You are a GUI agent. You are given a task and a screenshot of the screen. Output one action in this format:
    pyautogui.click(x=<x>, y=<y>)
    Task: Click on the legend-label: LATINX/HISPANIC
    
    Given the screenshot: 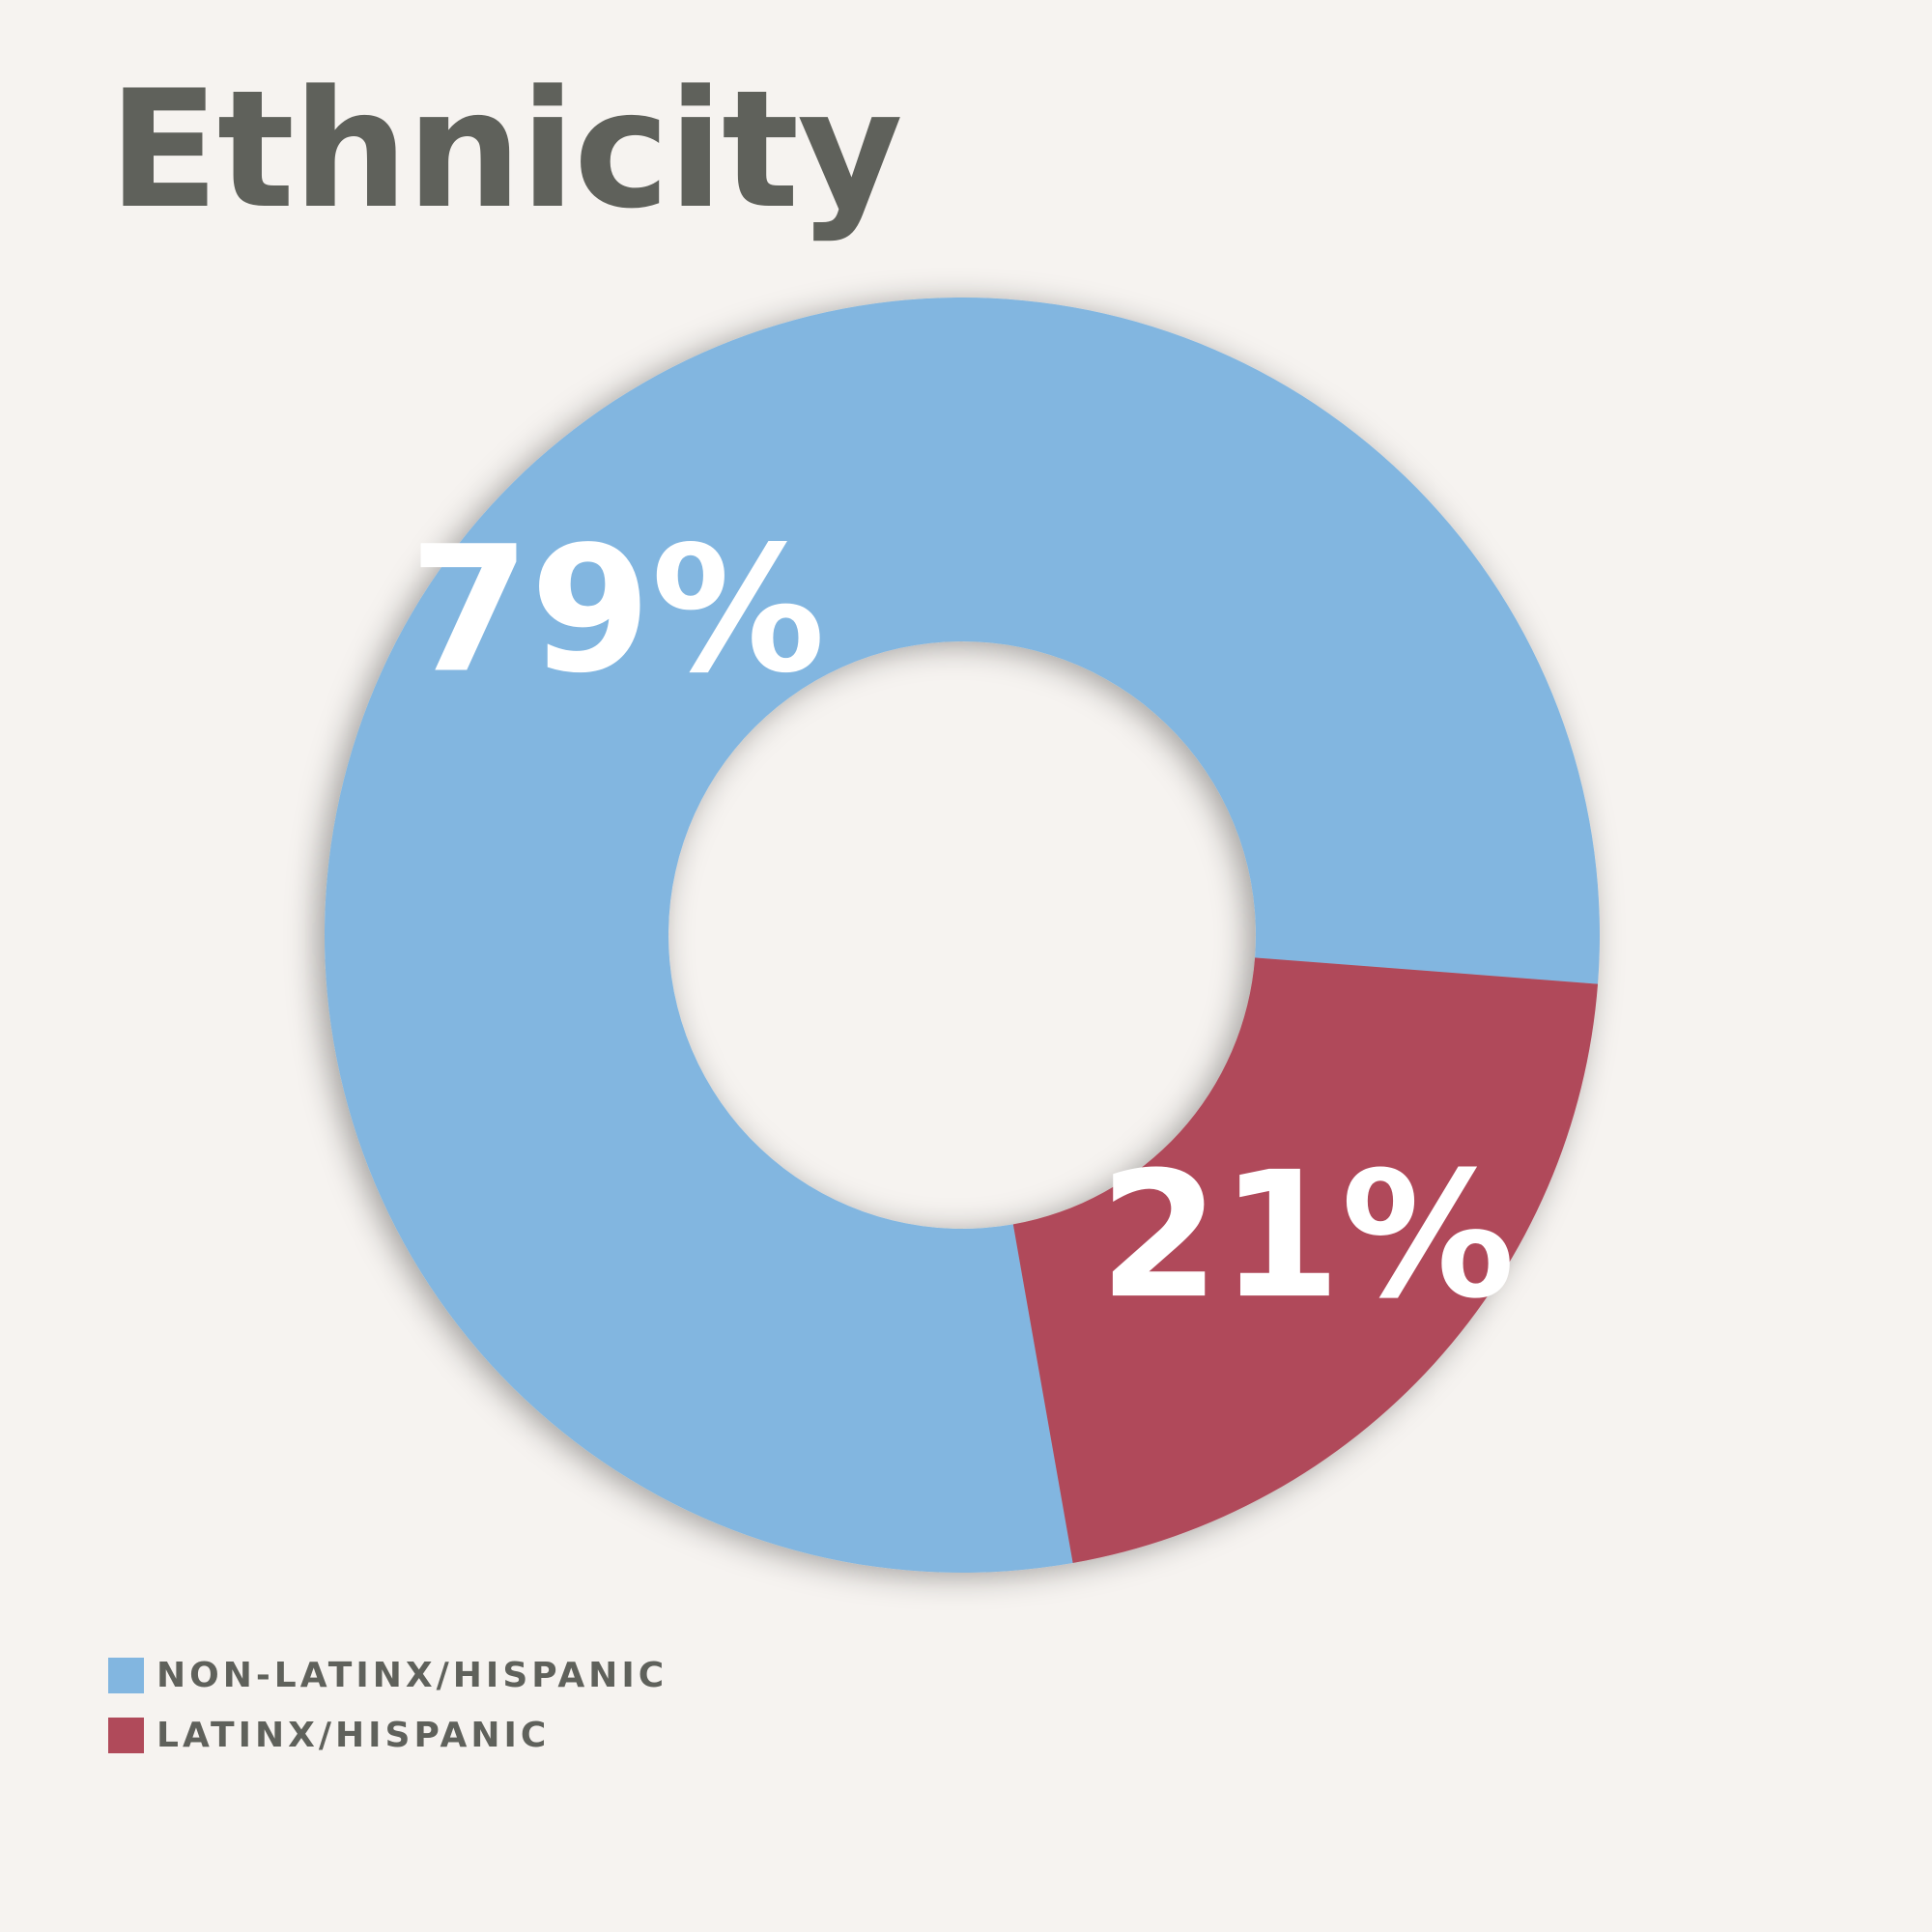 What is the action you would take?
    pyautogui.click(x=353, y=1735)
    